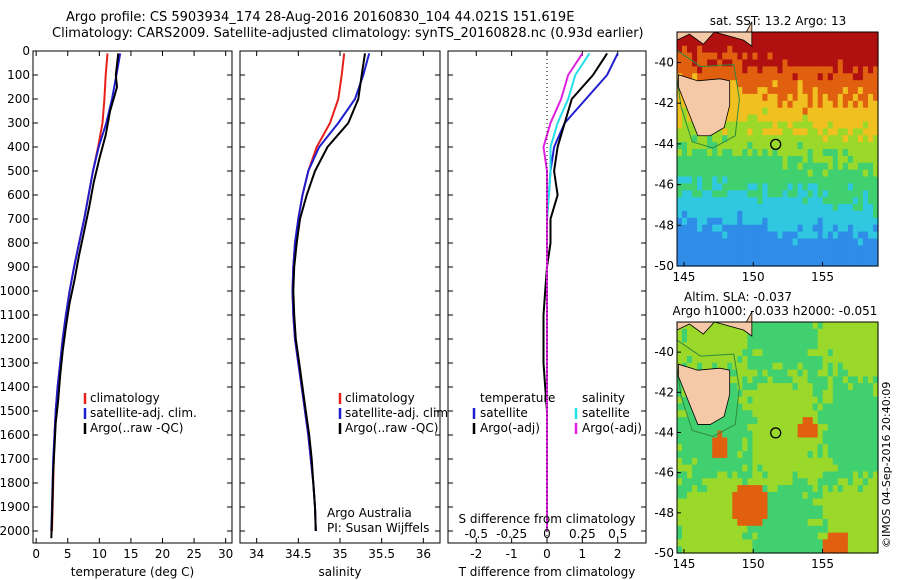 Image resolution: width=900 pixels, height=580 pixels. Describe the element at coordinates (738, 297) in the screenshot. I see `map-title-sla: Altim. SLA: -0.037` at that location.